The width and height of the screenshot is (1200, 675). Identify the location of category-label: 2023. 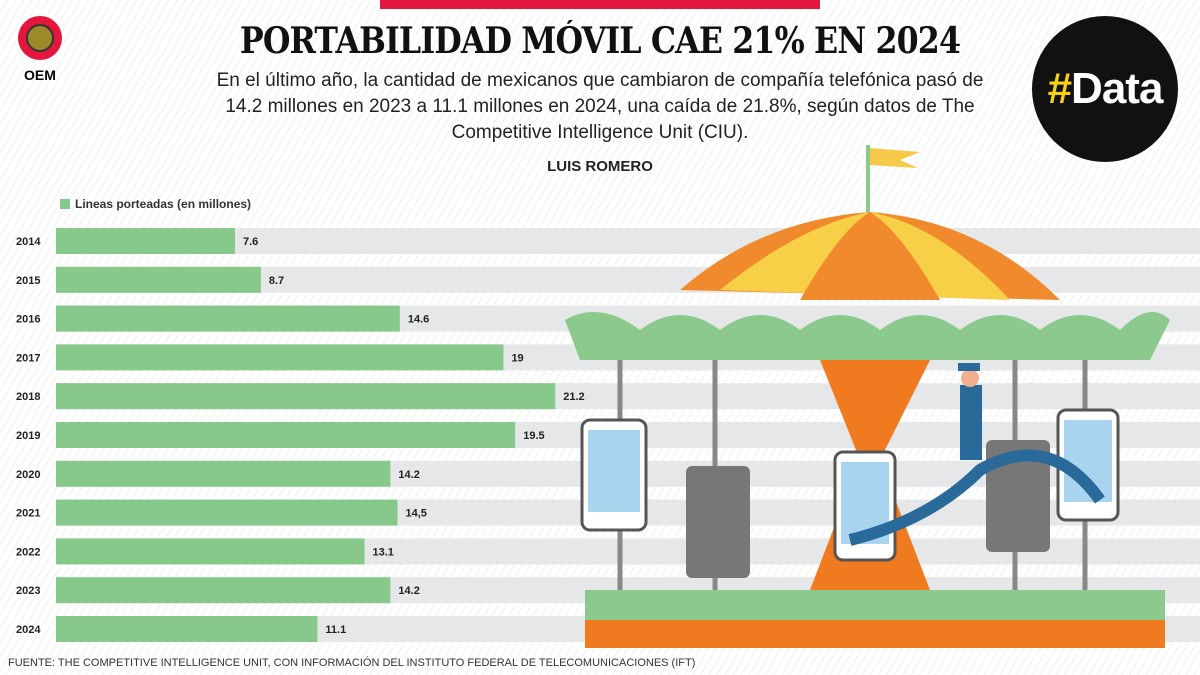
(28, 591).